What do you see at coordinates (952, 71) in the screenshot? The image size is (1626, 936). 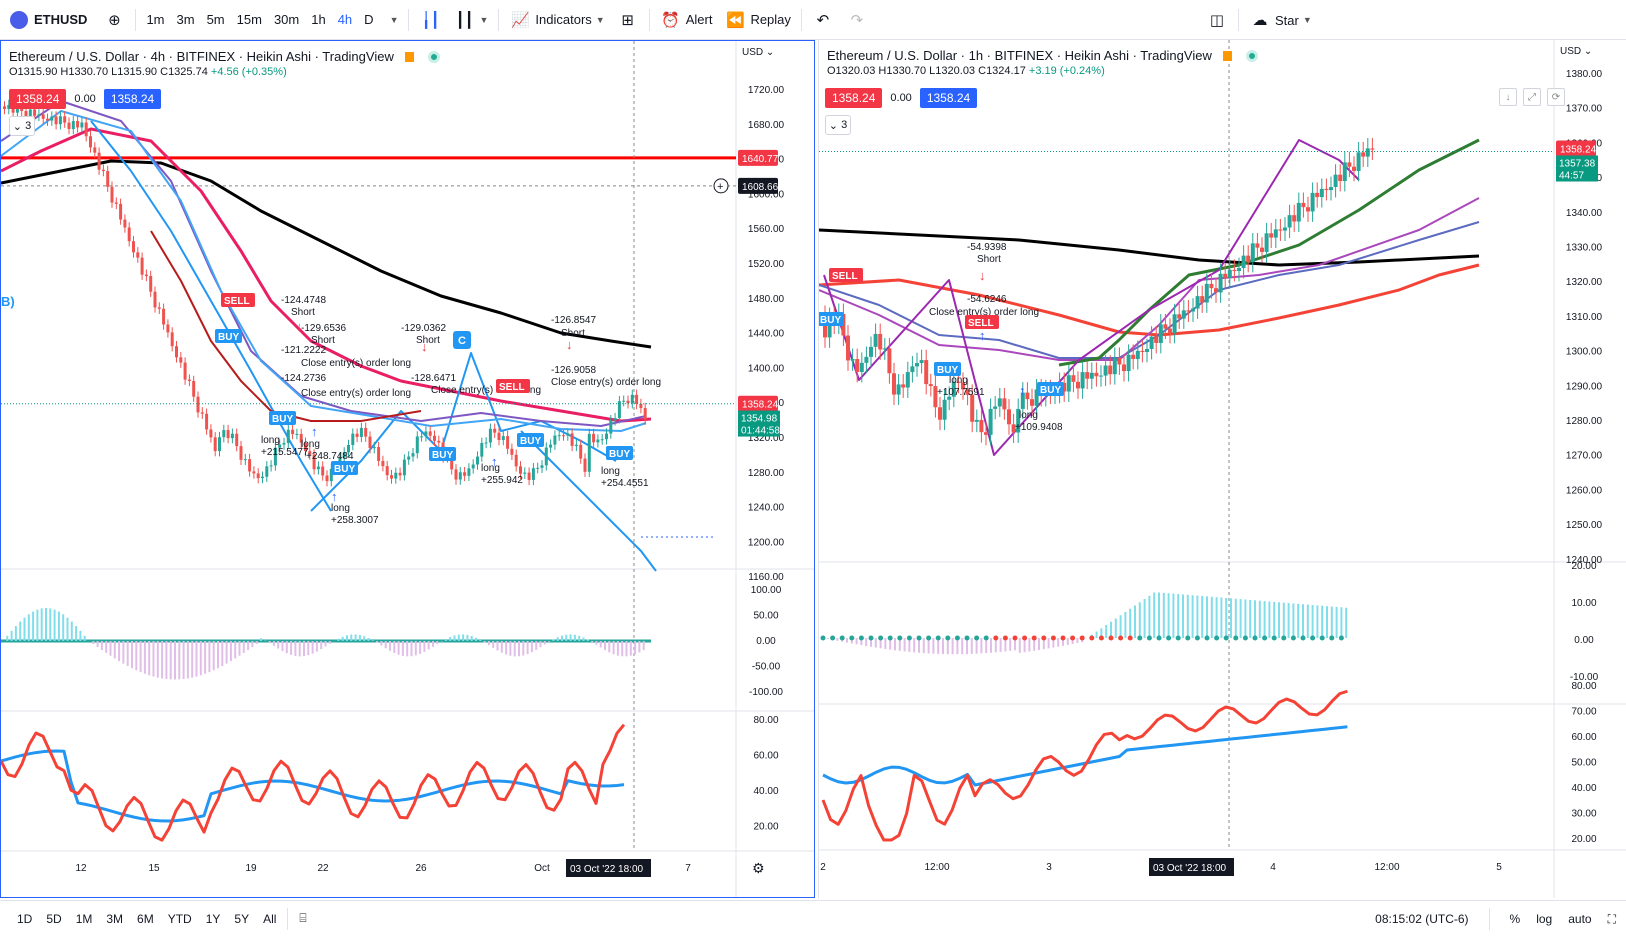 I see `low-value: L1320.03` at bounding box center [952, 71].